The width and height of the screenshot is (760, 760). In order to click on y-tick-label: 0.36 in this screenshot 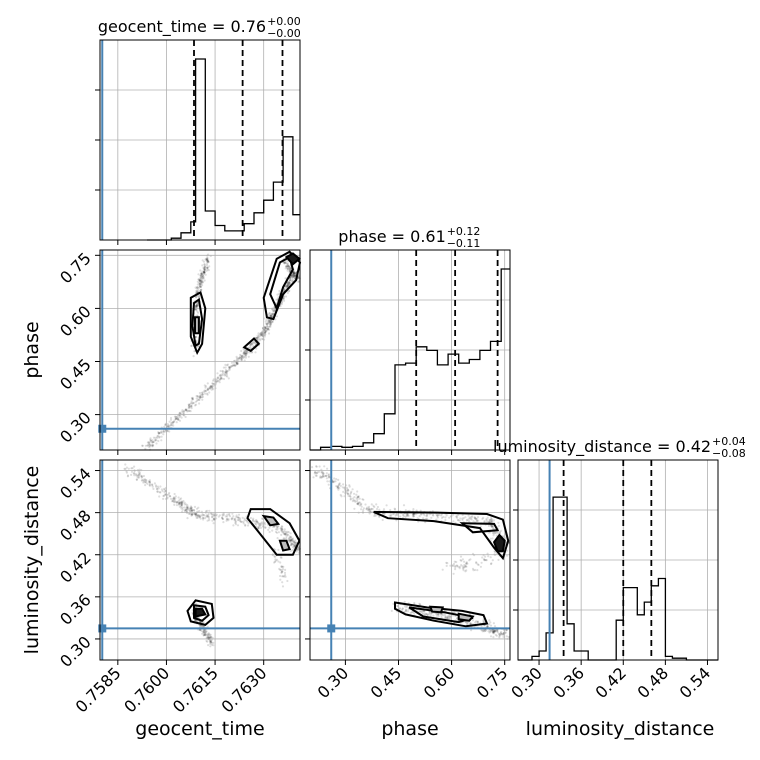, I will do `click(75, 609)`.